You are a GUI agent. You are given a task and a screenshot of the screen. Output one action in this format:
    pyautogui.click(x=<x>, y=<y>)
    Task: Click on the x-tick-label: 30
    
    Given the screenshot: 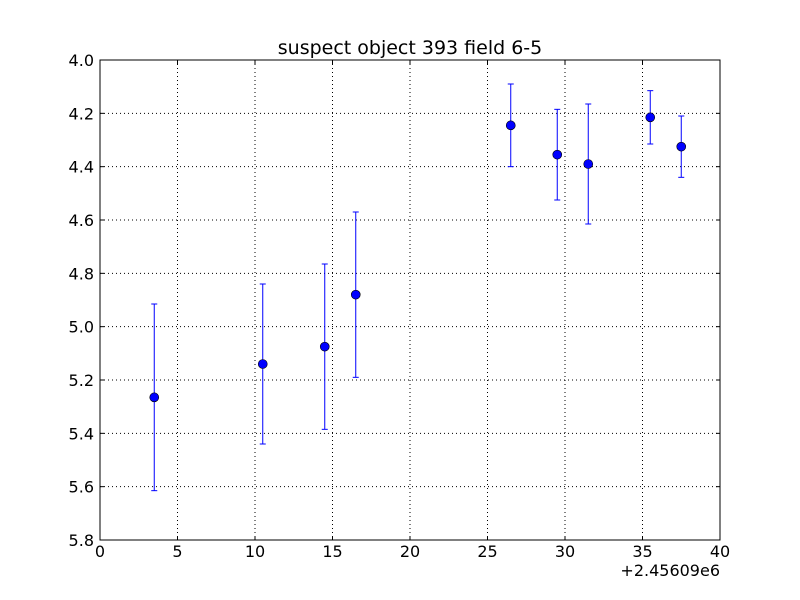 What is the action you would take?
    pyautogui.click(x=565, y=551)
    